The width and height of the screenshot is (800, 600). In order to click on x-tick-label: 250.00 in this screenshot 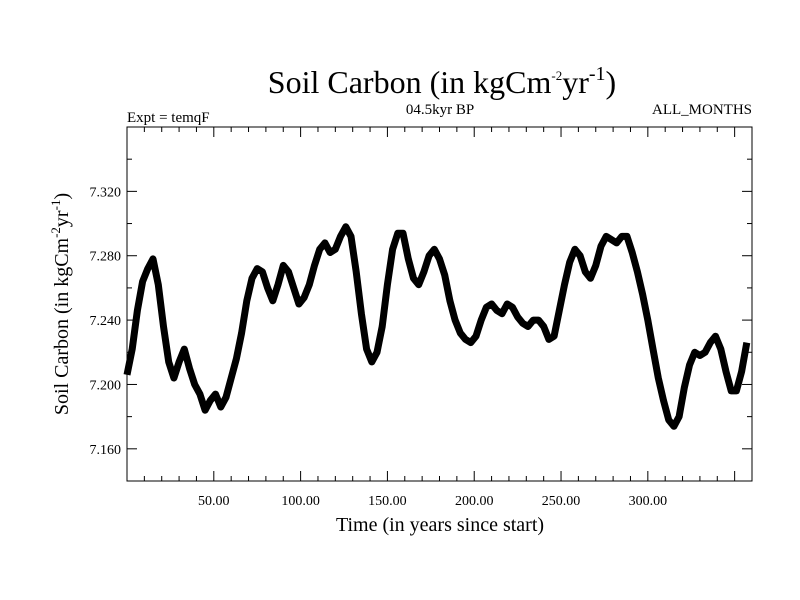, I will do `click(561, 501)`.